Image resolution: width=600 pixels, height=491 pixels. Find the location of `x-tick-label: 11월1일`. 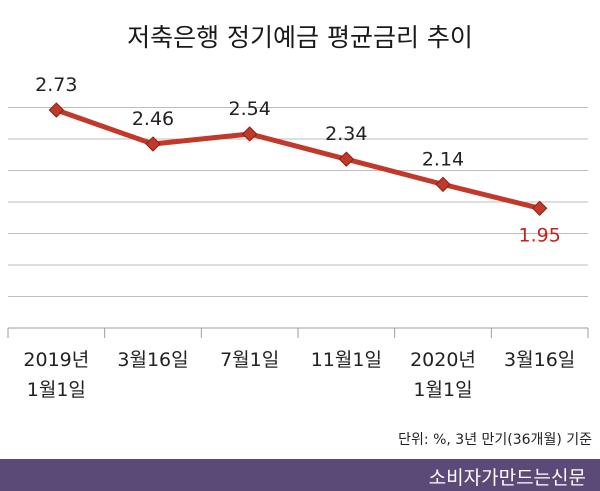

x-tick-label: 11월1일 is located at coordinates (346, 360).